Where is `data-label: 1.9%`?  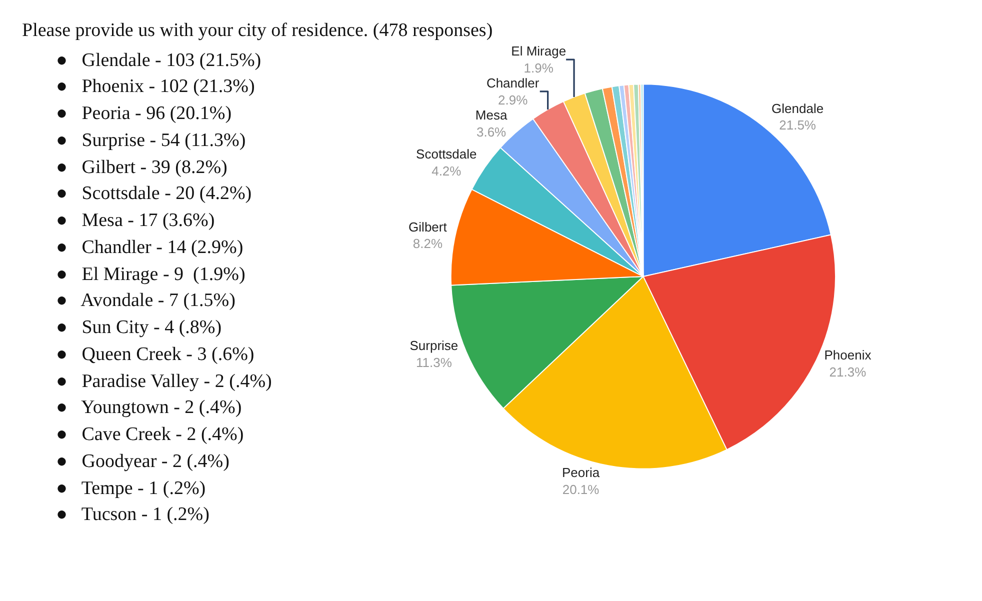
data-label: 1.9% is located at coordinates (539, 68).